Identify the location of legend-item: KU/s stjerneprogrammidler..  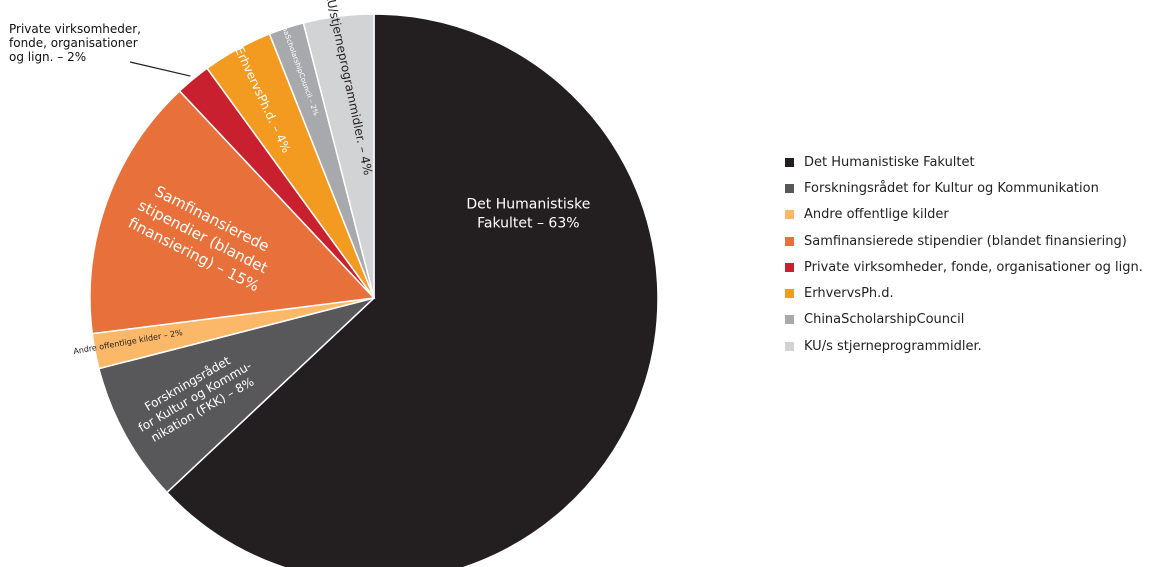
(977, 346).